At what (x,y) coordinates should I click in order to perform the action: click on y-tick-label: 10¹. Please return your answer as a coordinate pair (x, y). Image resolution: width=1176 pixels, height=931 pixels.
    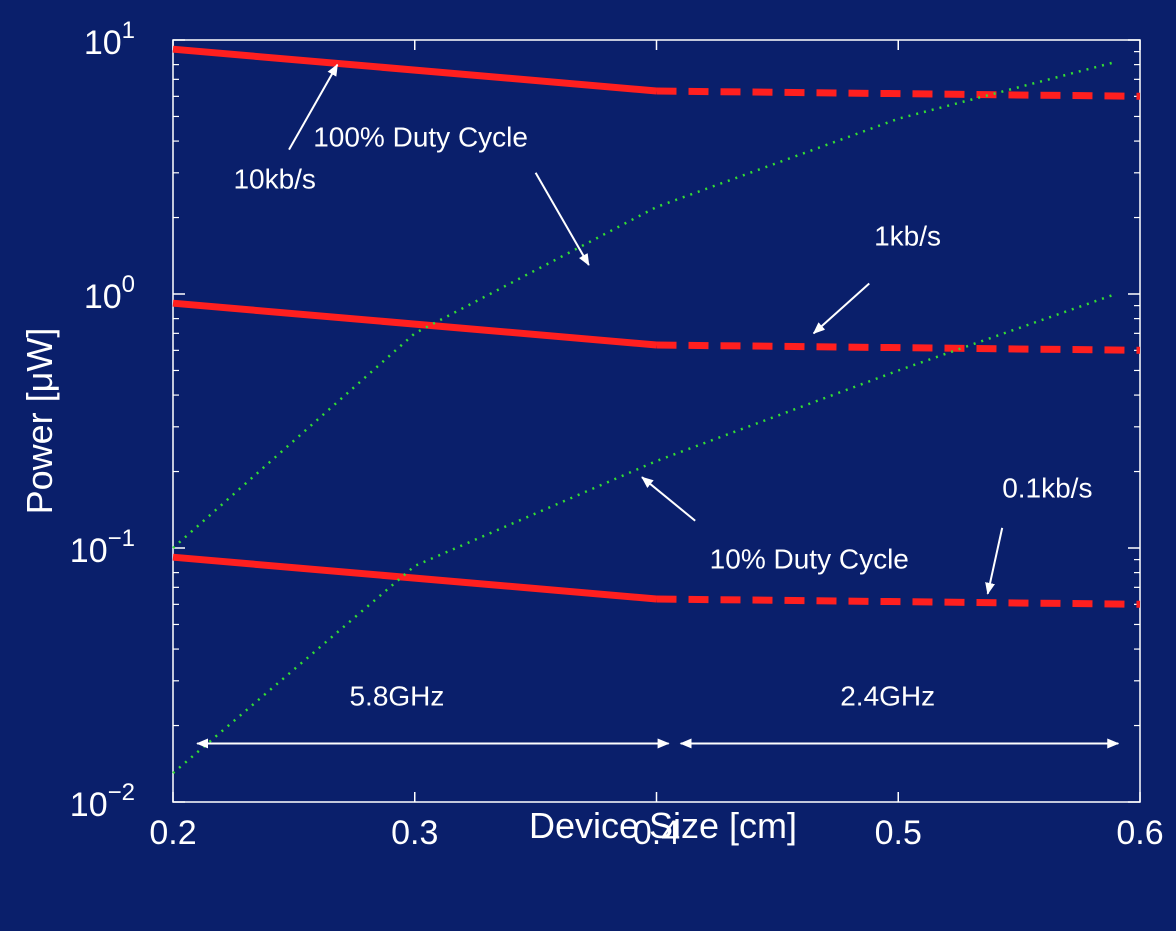
    Looking at the image, I should click on (109, 39).